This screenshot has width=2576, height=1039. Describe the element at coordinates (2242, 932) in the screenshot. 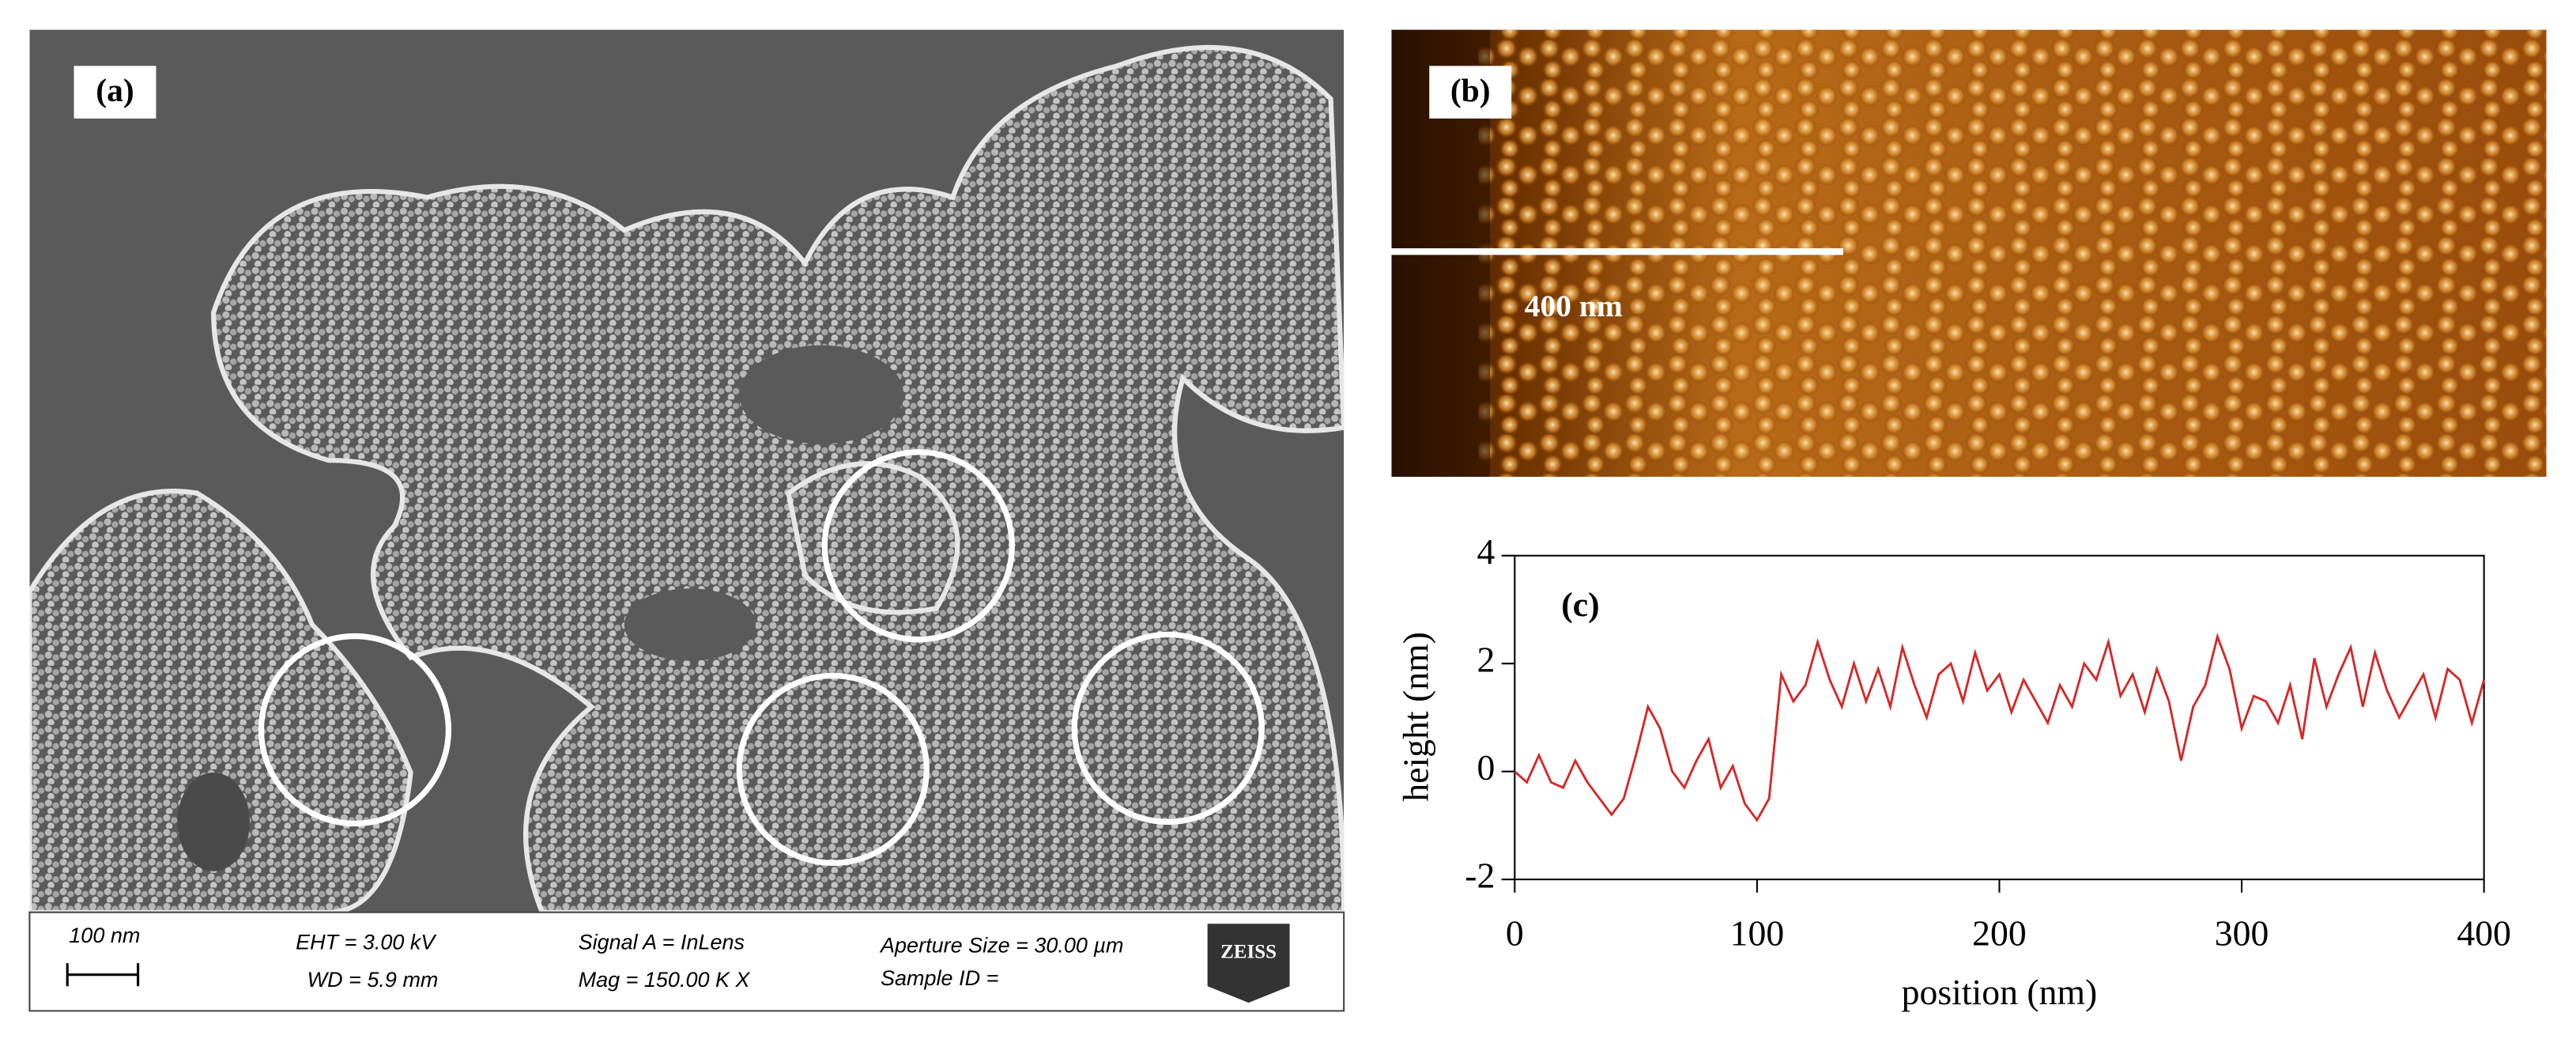

I see `x-tick-label: 300` at that location.